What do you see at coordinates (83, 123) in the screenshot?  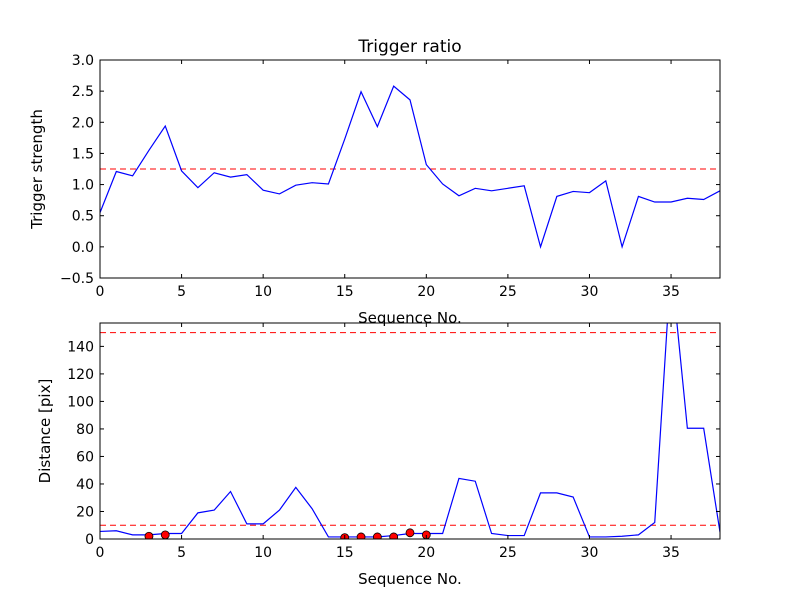 I see `y-tick-label: 2.0` at bounding box center [83, 123].